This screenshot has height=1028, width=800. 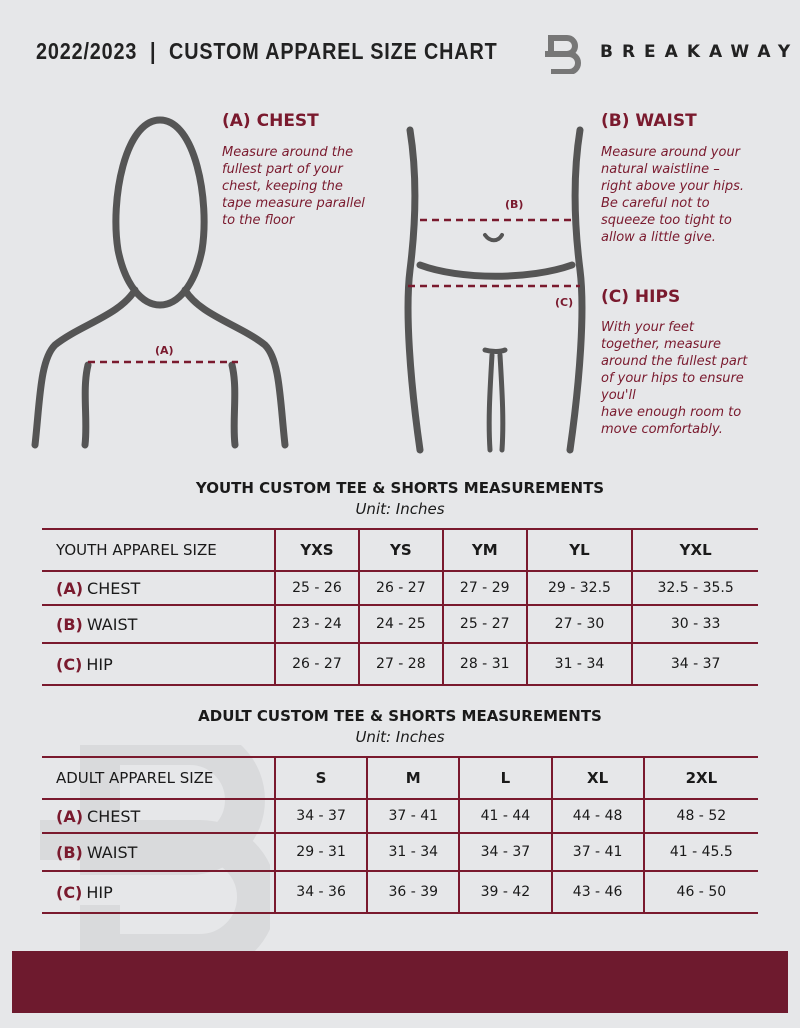 I want to click on marker-b: (B), so click(x=514, y=204).